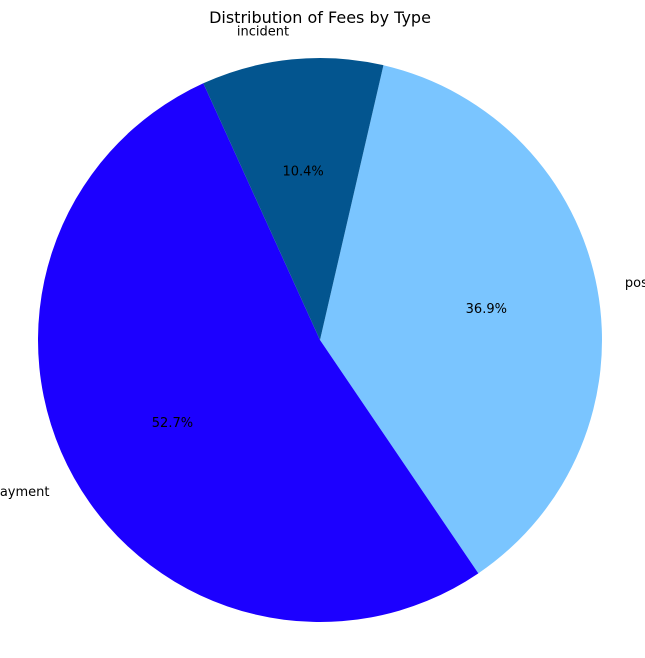 This screenshot has height=658, width=645. I want to click on slice-pct-label-instant-payment: 52.7%, so click(172, 423).